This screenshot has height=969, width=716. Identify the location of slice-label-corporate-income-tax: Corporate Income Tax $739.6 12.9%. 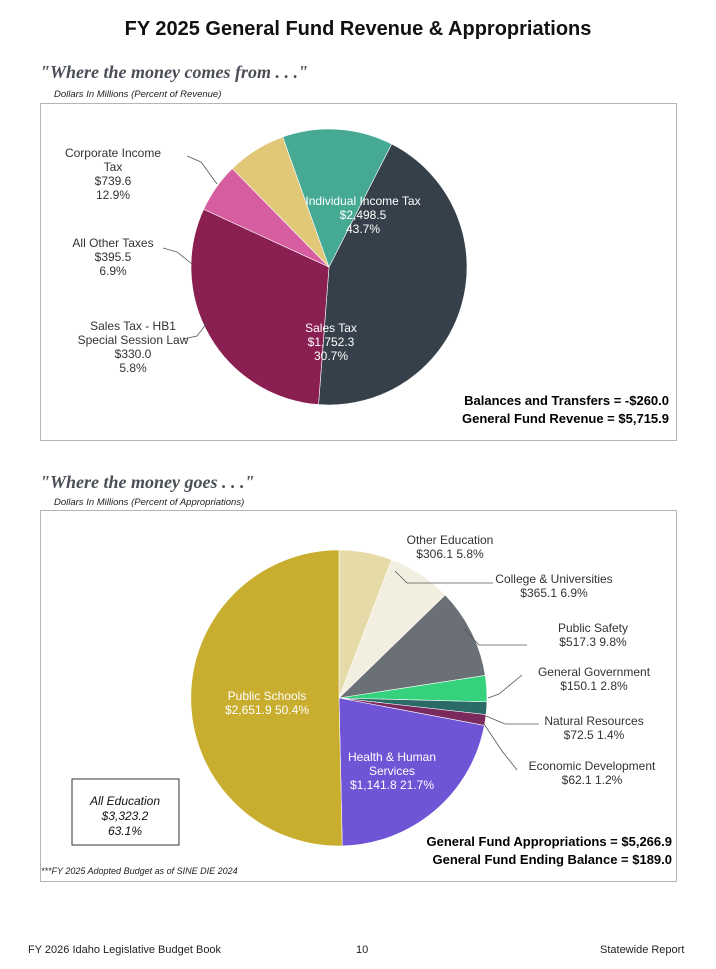
(113, 174).